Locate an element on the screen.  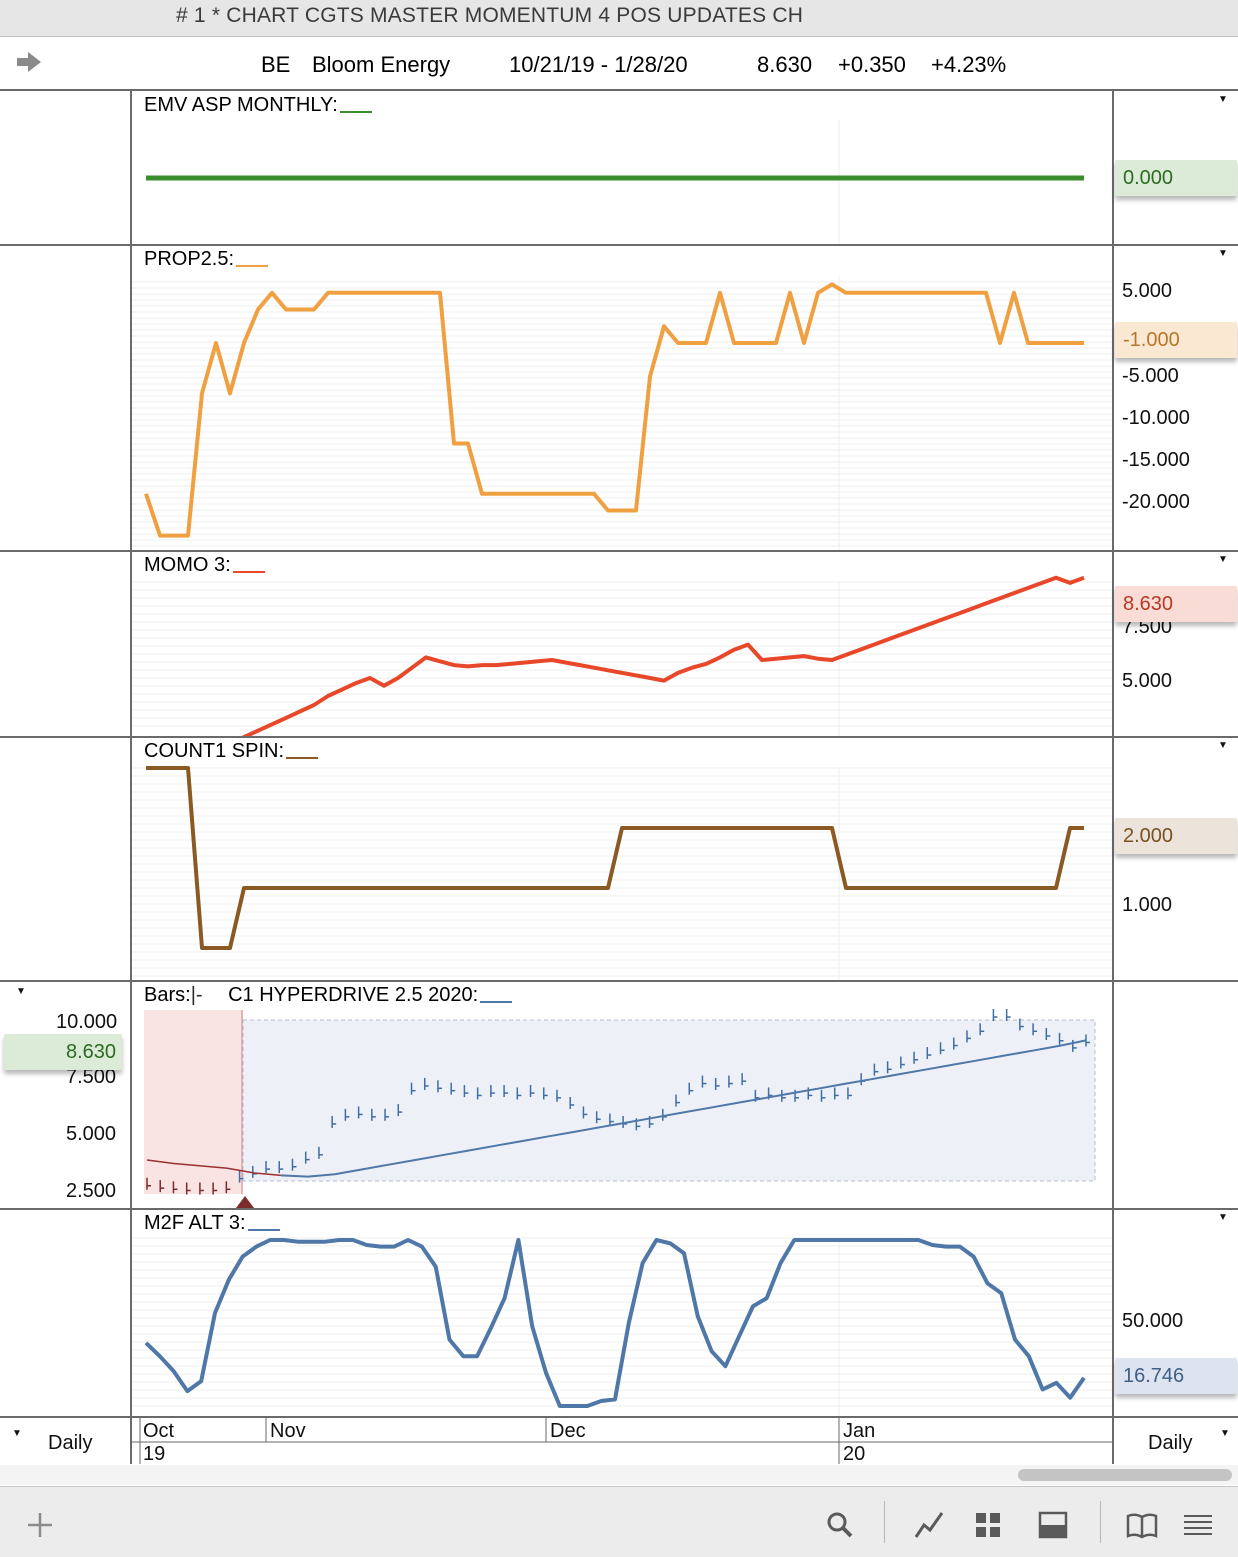
m2f-chart is located at coordinates (622, 1313).